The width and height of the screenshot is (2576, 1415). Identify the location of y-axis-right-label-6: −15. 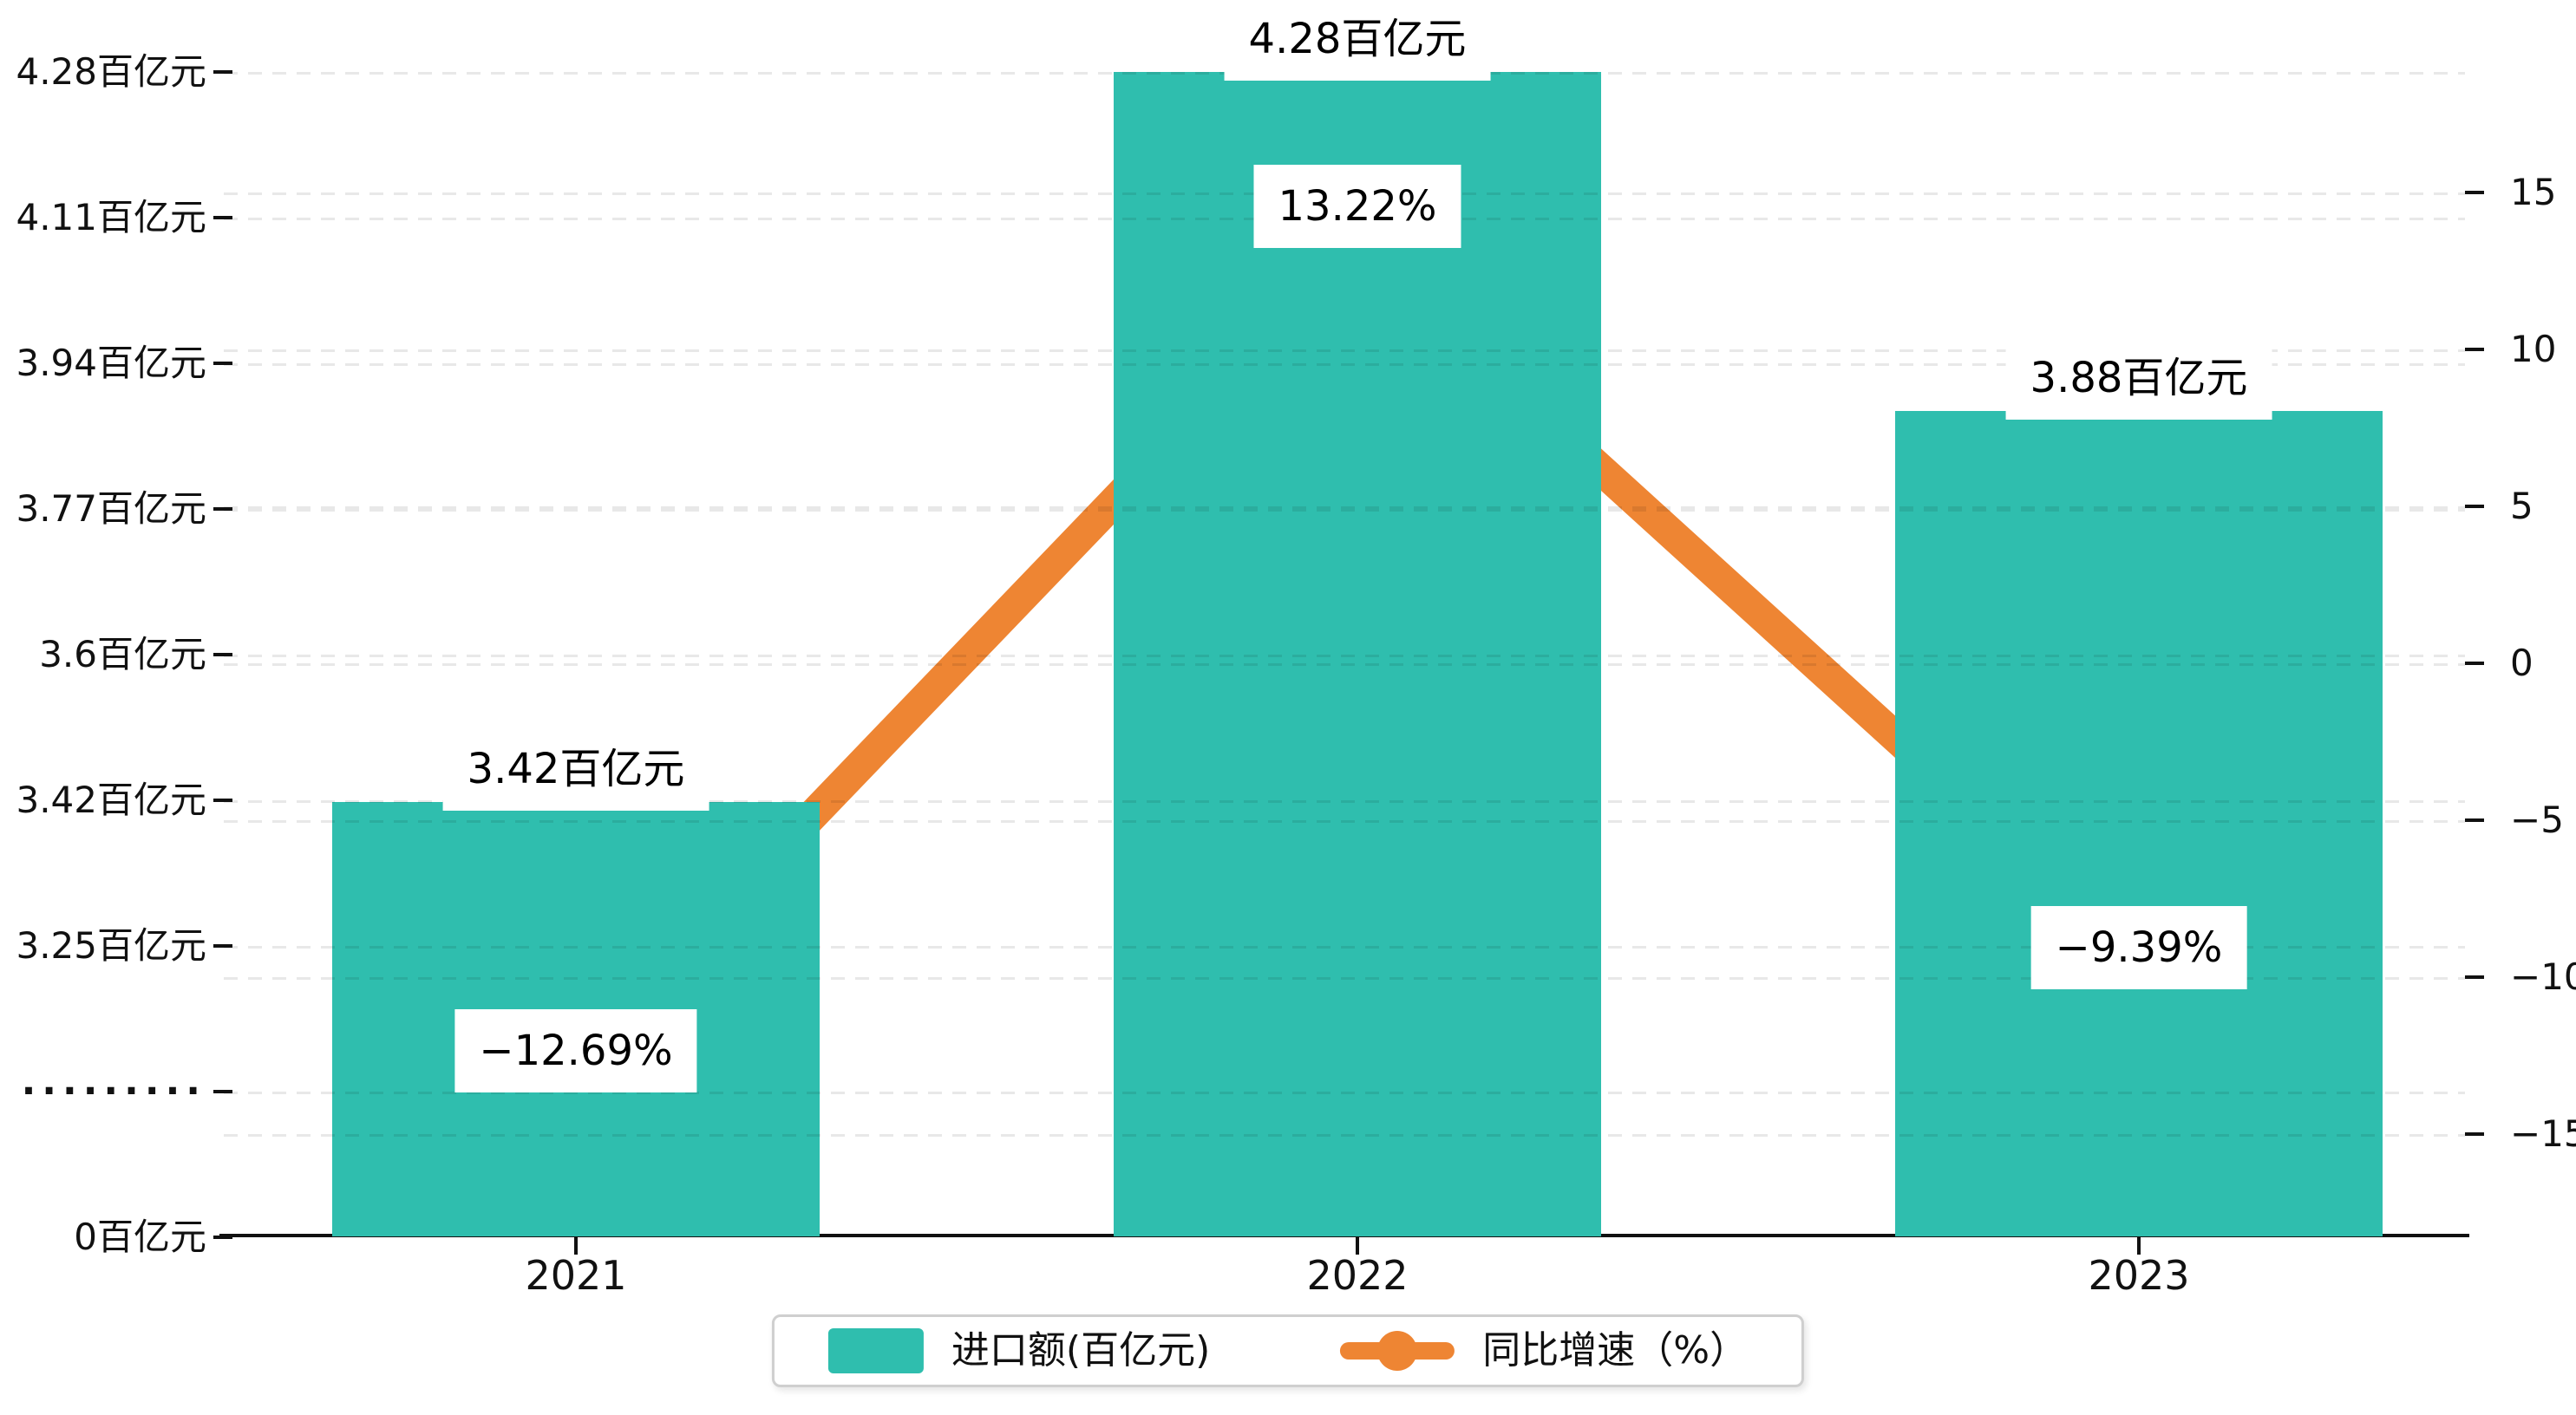
(2543, 1133).